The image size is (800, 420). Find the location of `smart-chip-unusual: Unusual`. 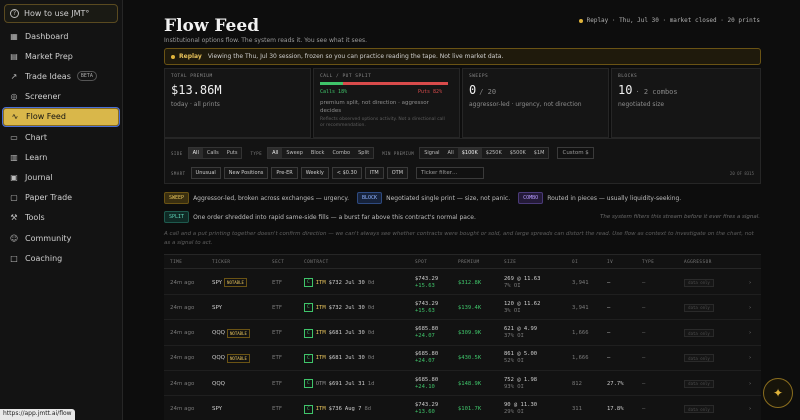

smart-chip-unusual: Unusual is located at coordinates (205, 173).